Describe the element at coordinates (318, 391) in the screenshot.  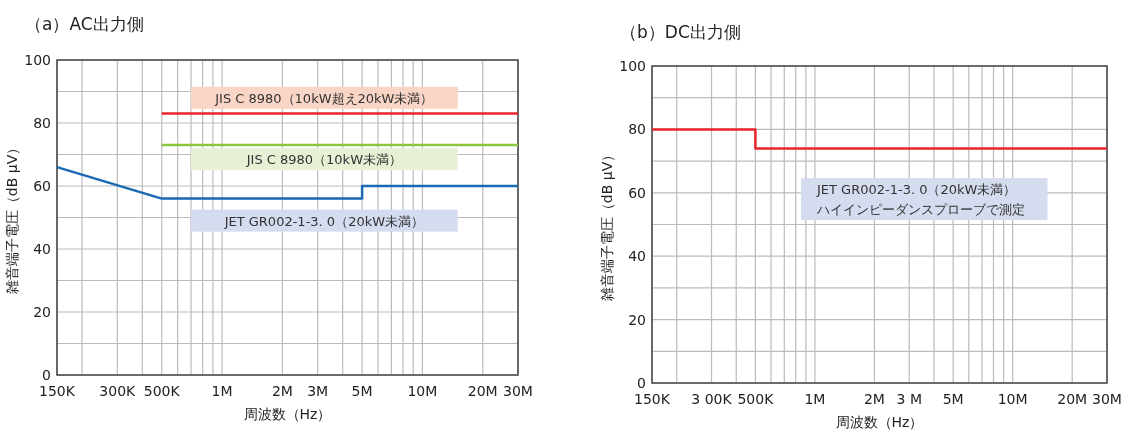
I see `x-tick-label: 3M` at that location.